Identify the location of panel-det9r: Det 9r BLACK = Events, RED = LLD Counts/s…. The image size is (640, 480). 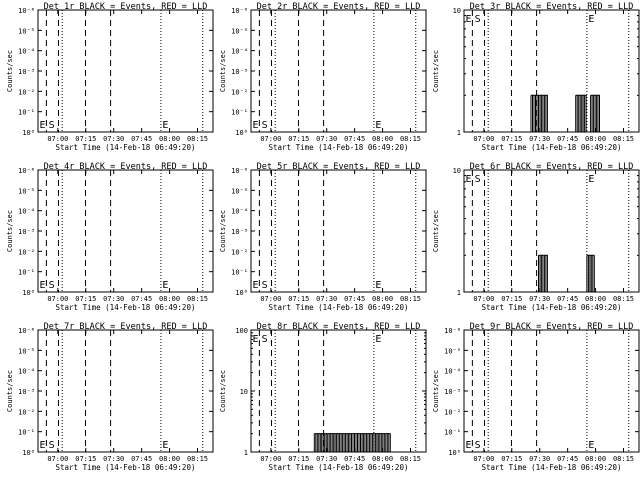
(536, 397).